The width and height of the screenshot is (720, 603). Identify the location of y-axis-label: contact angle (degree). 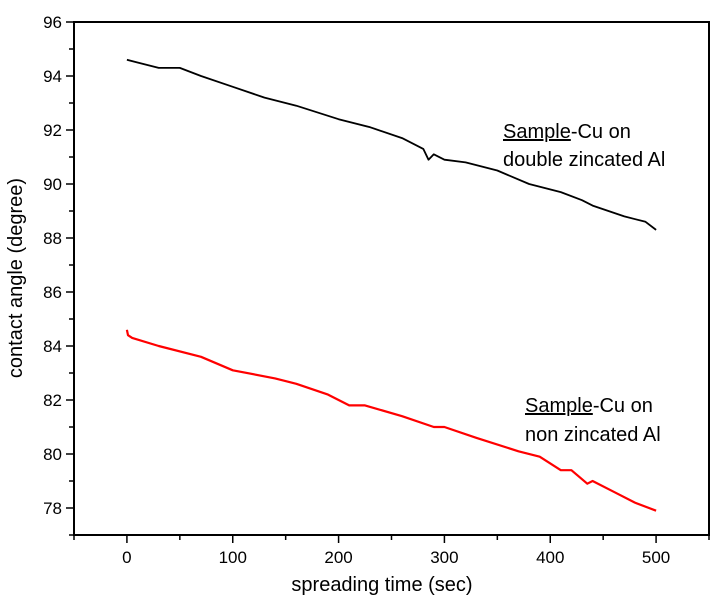
(16, 278).